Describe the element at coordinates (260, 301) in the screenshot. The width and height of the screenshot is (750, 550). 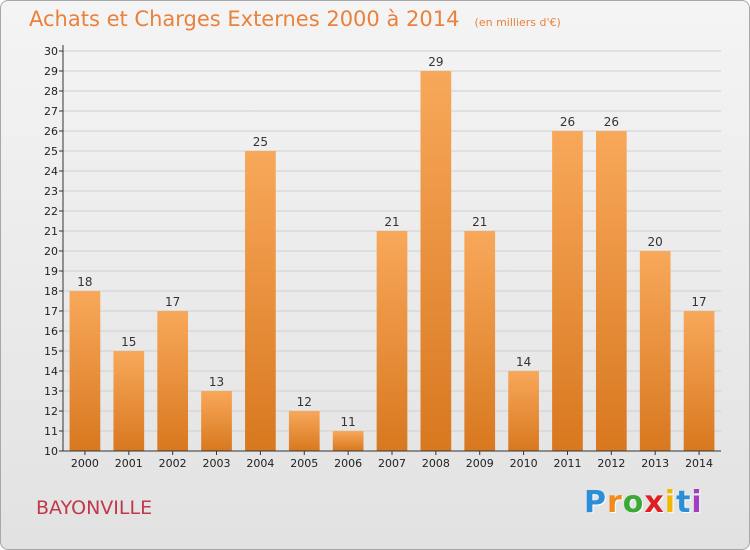
I see `bar-2004` at that location.